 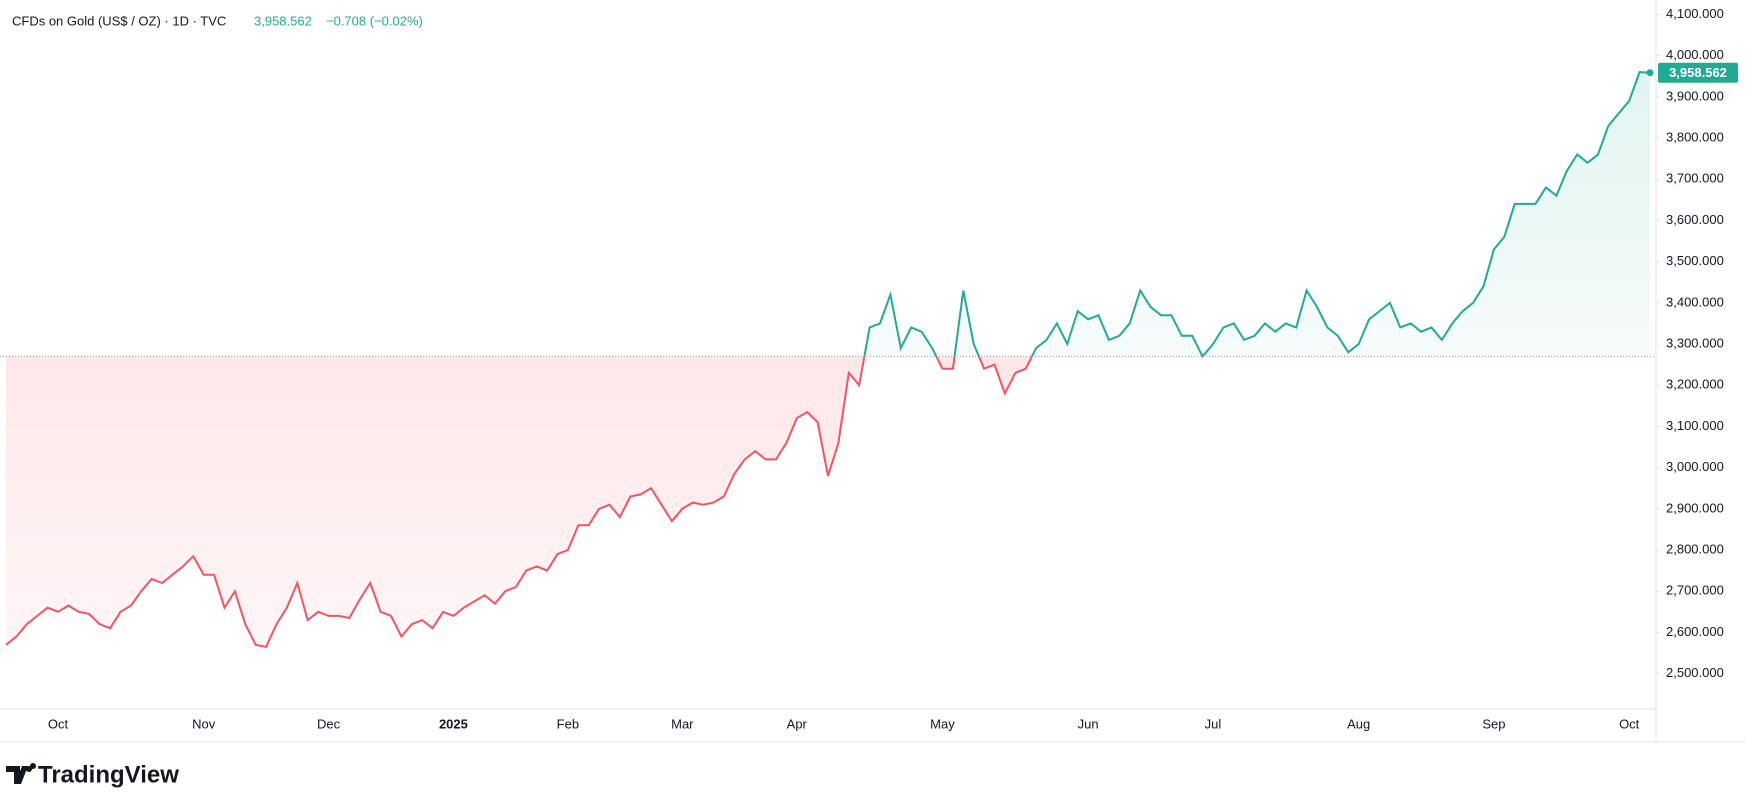 What do you see at coordinates (1695, 260) in the screenshot?
I see `y-tick-label: 3,500.000` at bounding box center [1695, 260].